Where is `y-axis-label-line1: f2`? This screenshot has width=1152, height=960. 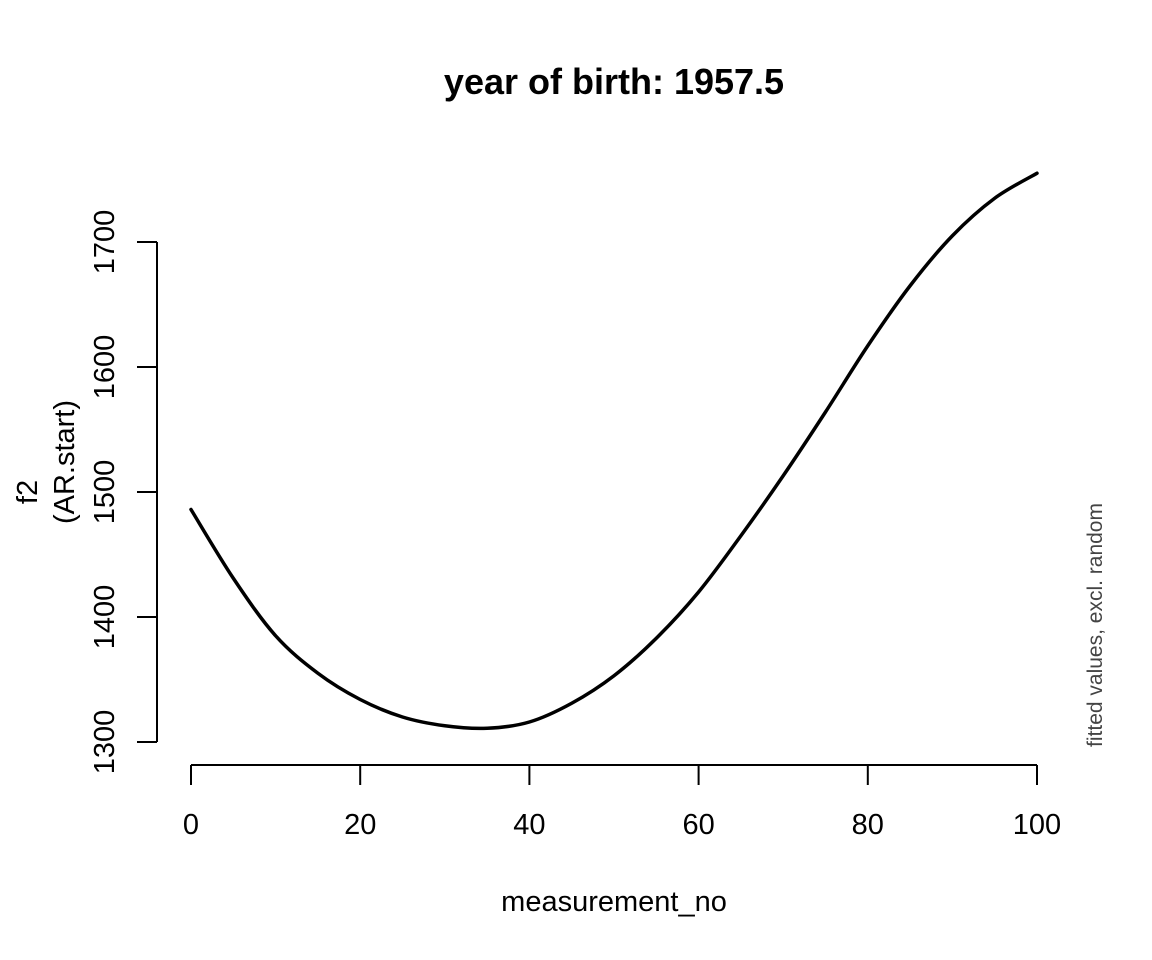
y-axis-label-line1: f2 is located at coordinates (28, 492).